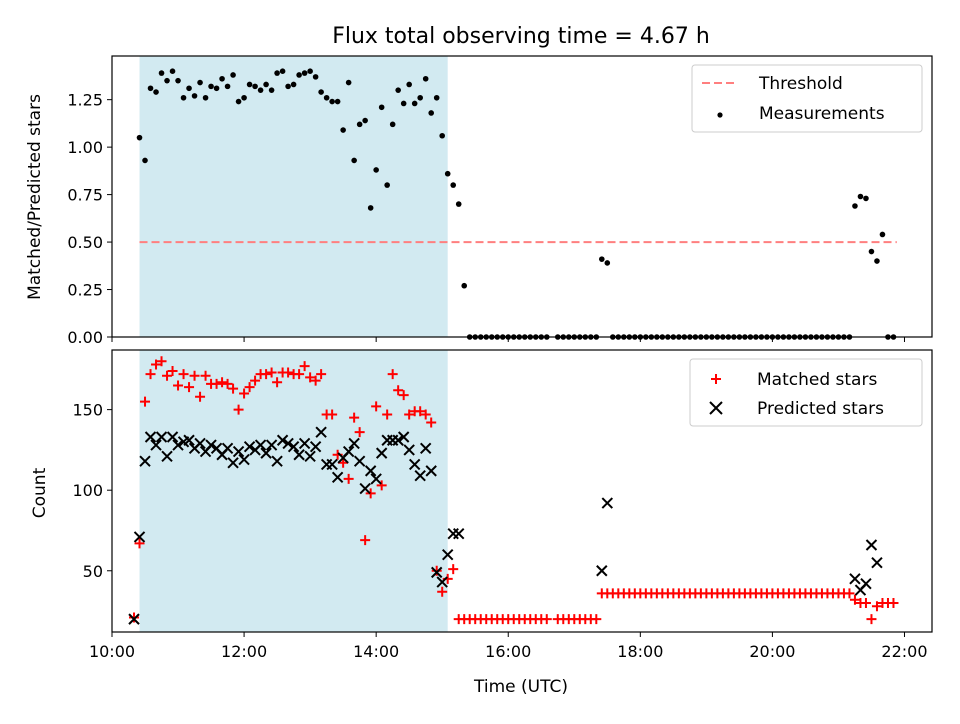 The width and height of the screenshot is (960, 724). What do you see at coordinates (640, 651) in the screenshot?
I see `x-tick-label: 18:00` at bounding box center [640, 651].